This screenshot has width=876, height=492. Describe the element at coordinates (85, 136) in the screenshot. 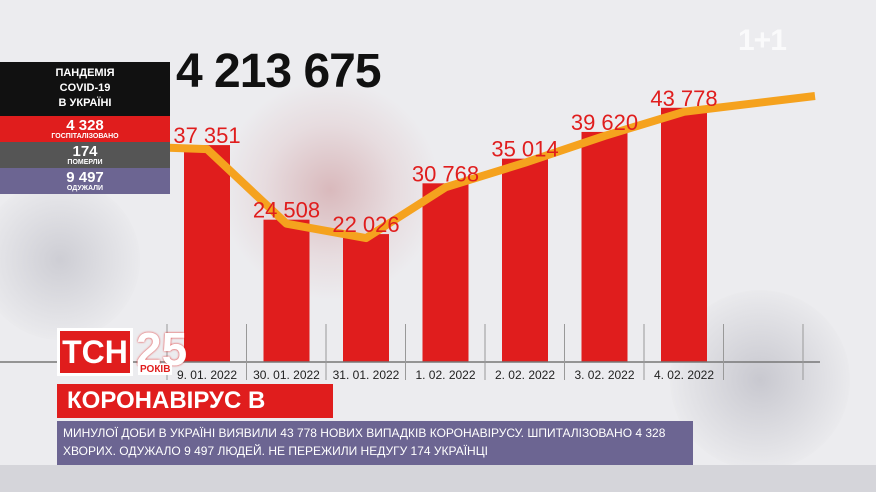

I see `hospitalized-label: ГОСПІТАЛІЗОВАНО` at that location.